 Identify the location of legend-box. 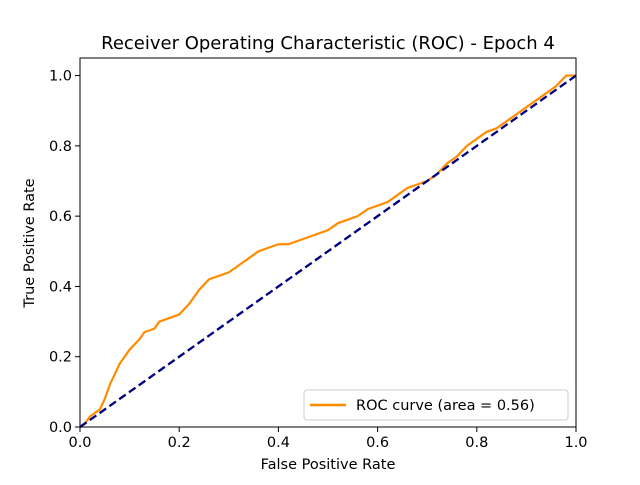
(436, 405).